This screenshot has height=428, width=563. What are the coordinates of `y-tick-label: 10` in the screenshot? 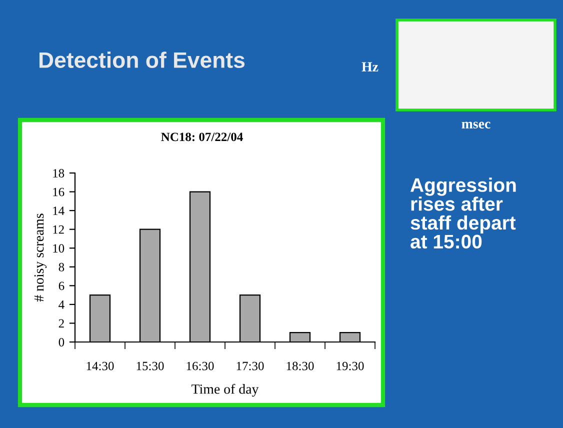 It's located at (58, 248).